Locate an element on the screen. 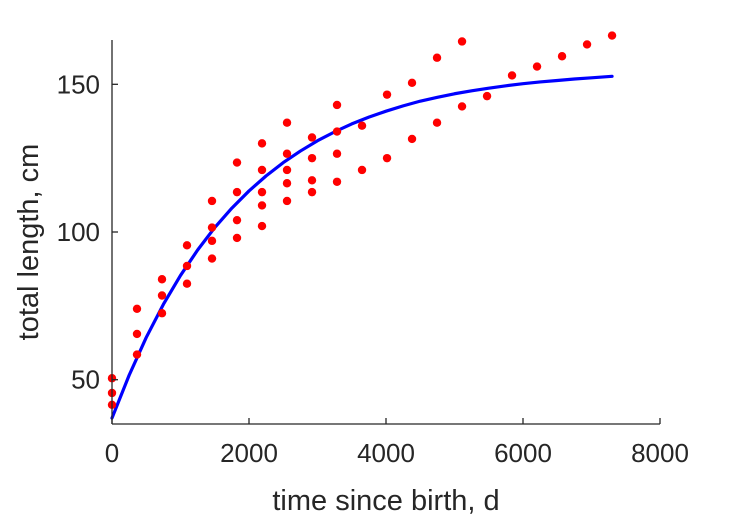 Image resolution: width=729 pixels, height=521 pixels. x-tick-label: 4000 is located at coordinates (386, 453).